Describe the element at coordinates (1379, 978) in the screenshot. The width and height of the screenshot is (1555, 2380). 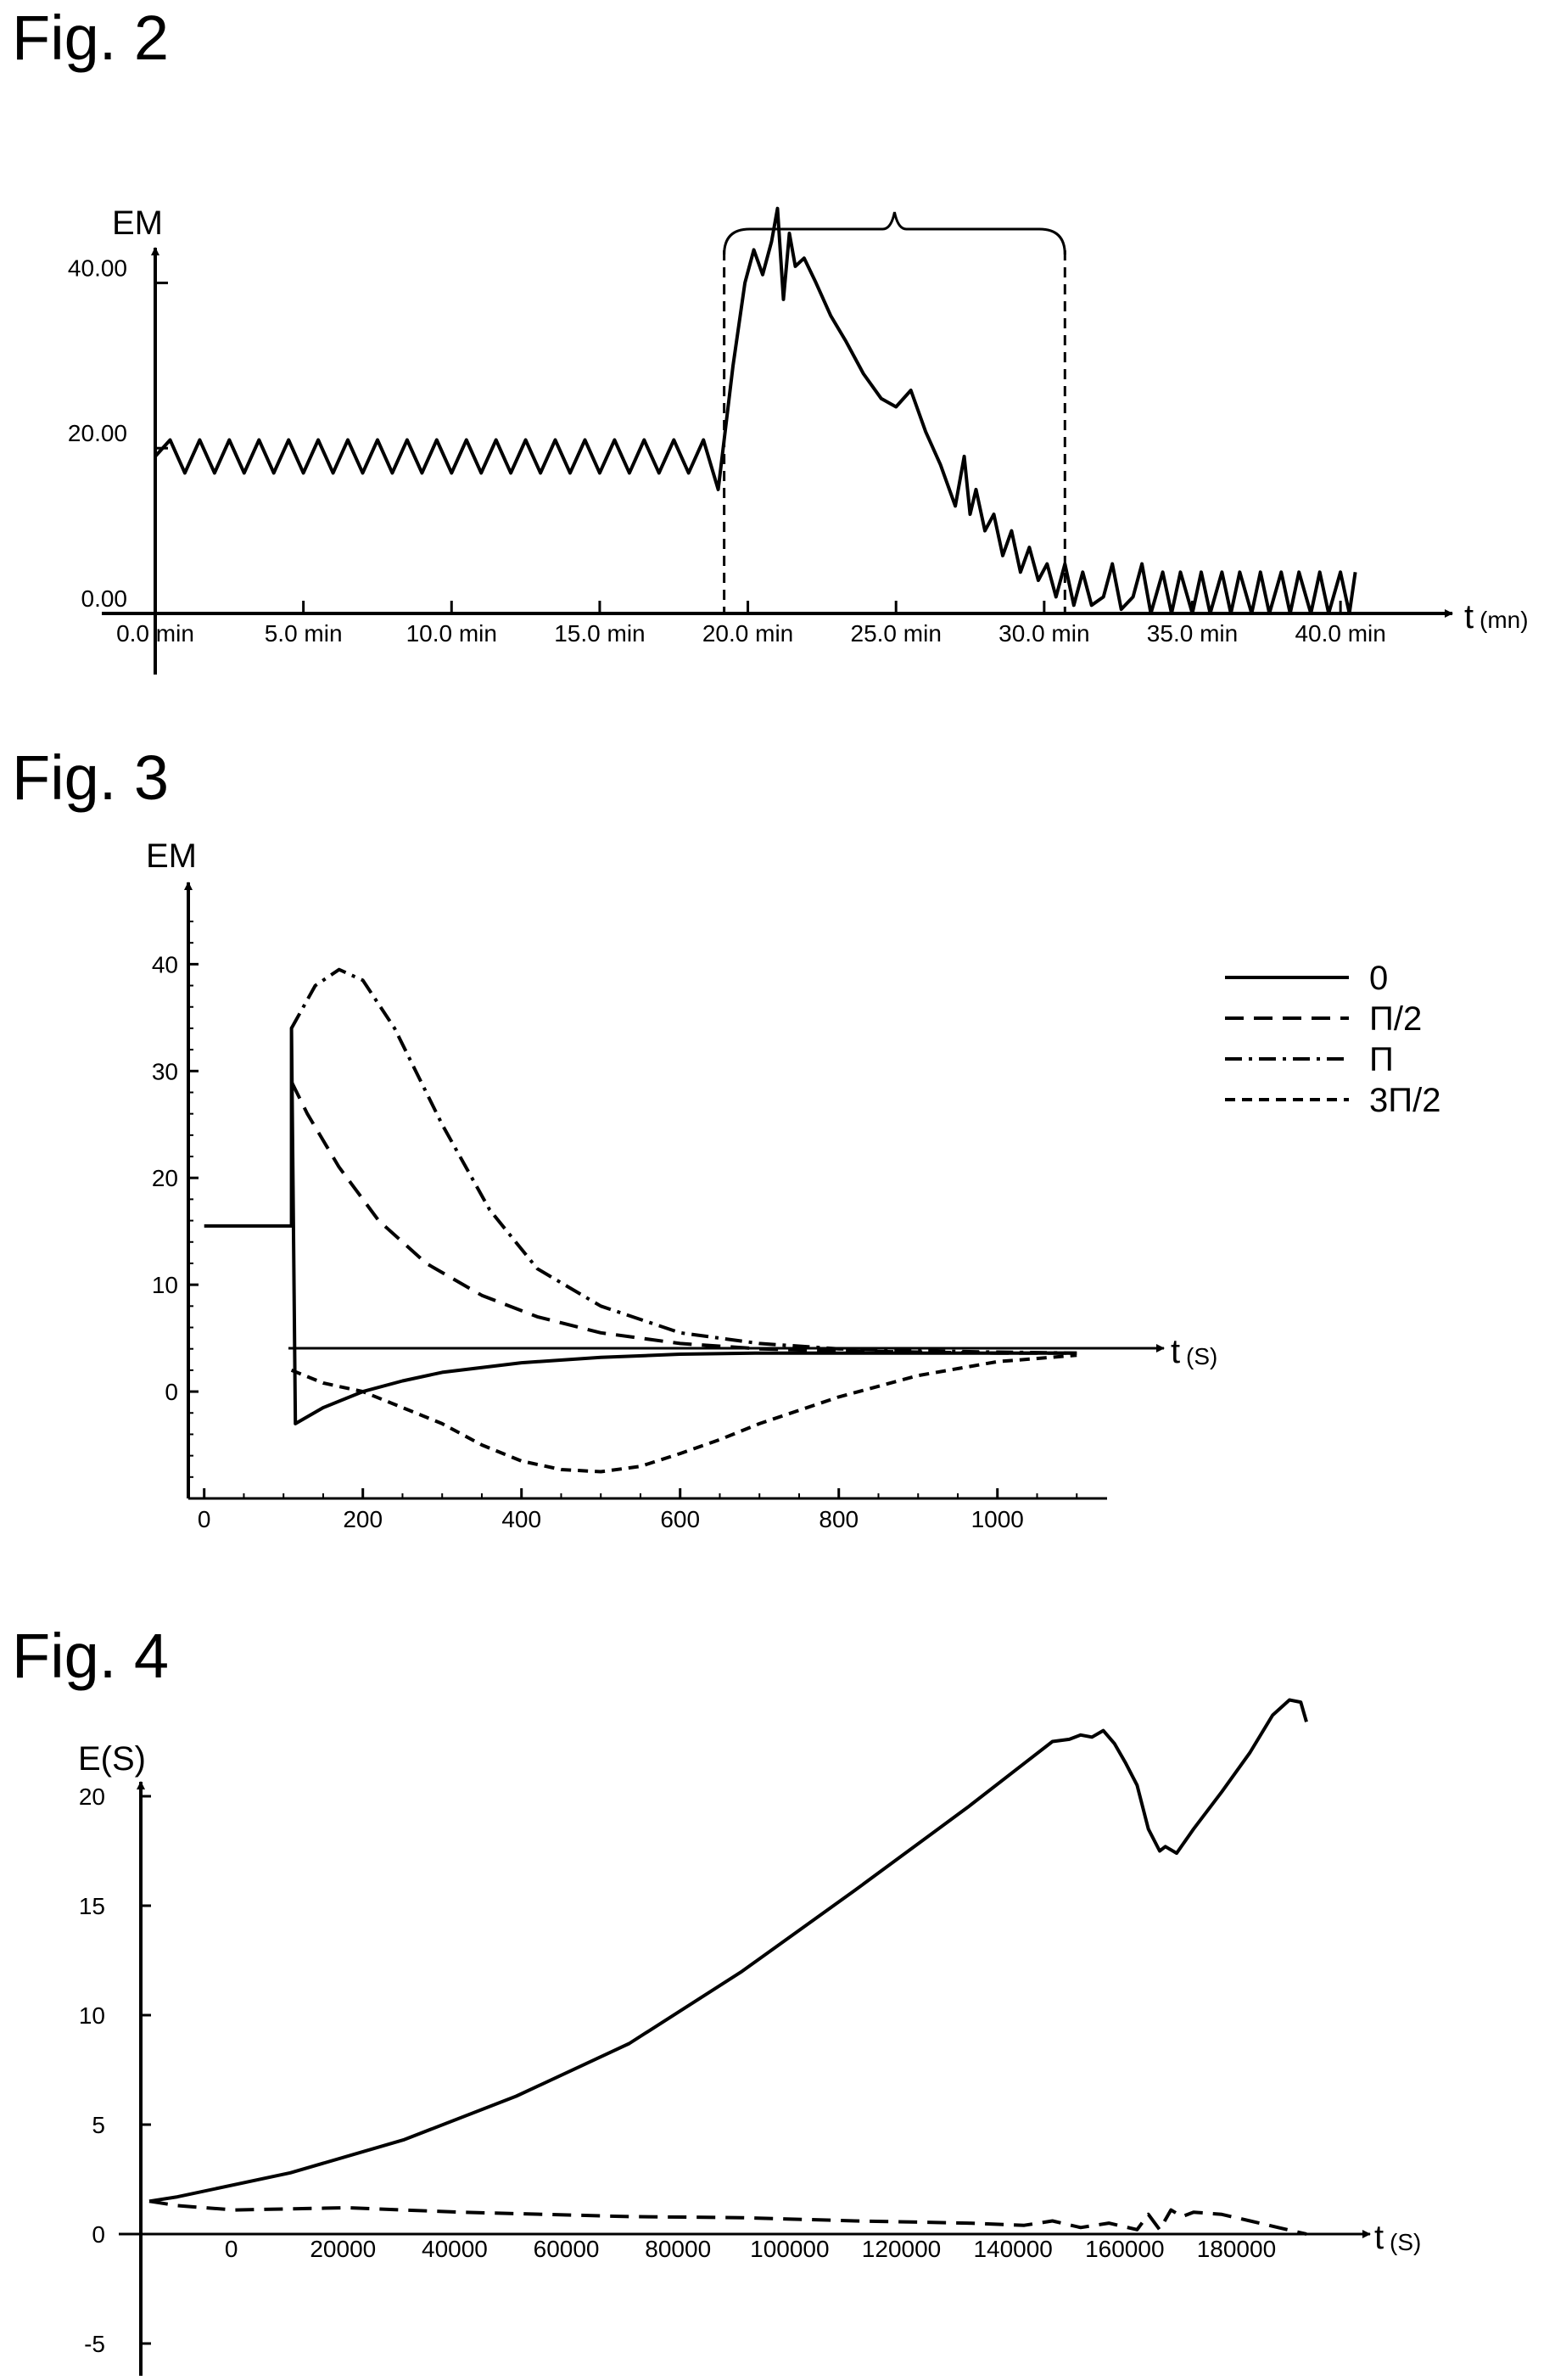
I see `fig3-legend-label-0: 0` at that location.